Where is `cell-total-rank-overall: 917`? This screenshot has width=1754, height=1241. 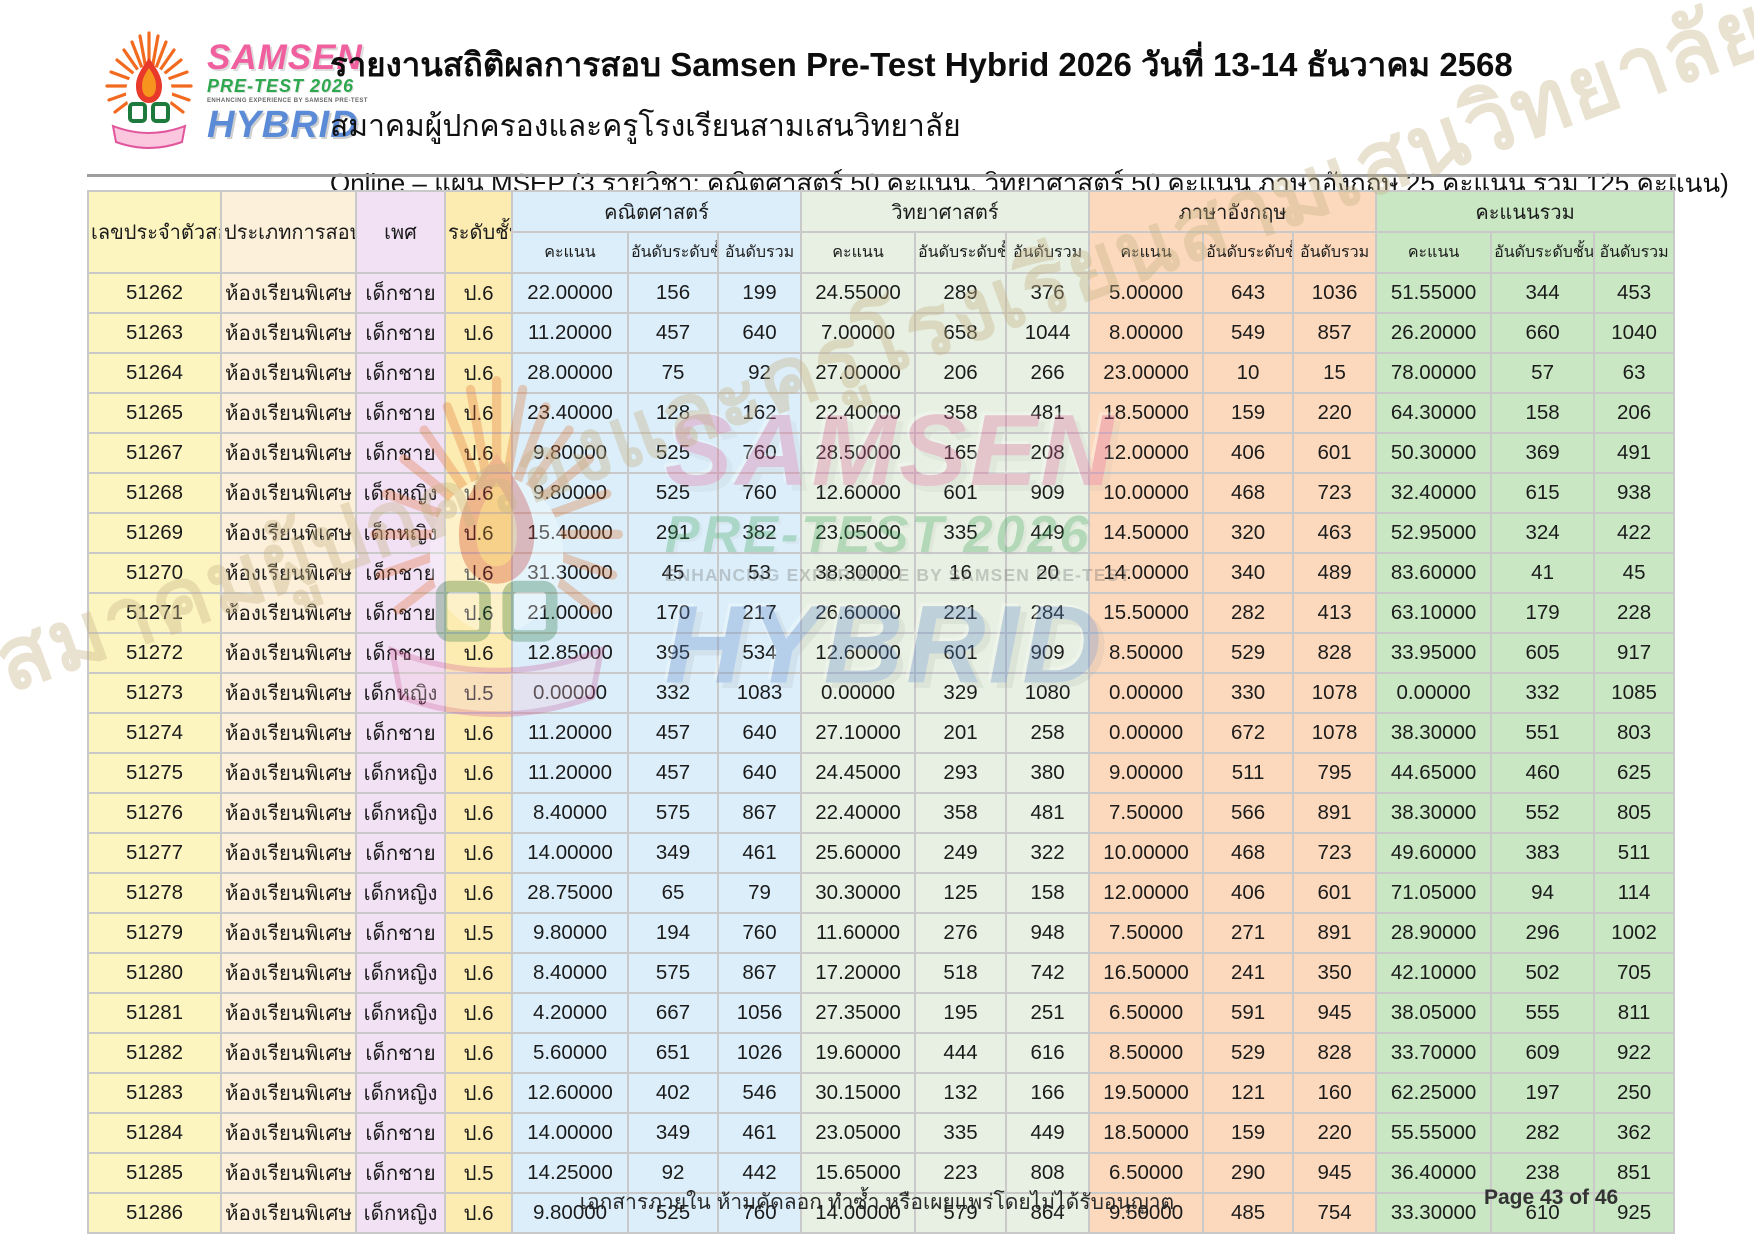 cell-total-rank-overall: 917 is located at coordinates (1634, 653).